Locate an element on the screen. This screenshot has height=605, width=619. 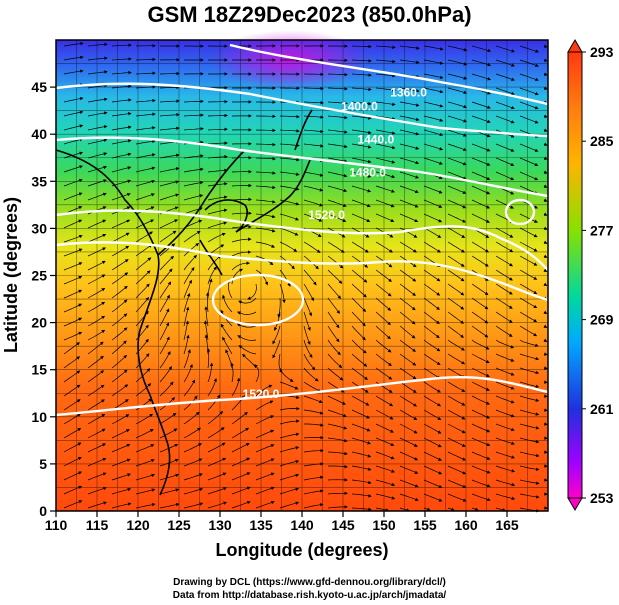
y-axis-label: Latitude (degrees) is located at coordinates (11, 275).